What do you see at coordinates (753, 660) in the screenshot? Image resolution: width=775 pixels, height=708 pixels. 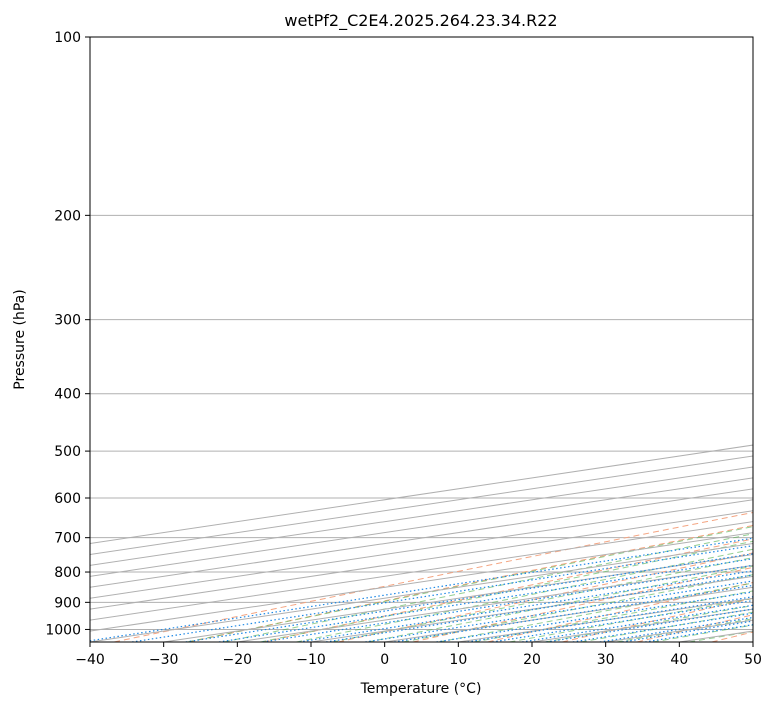 I see `x-tick-label: 50` at bounding box center [753, 660].